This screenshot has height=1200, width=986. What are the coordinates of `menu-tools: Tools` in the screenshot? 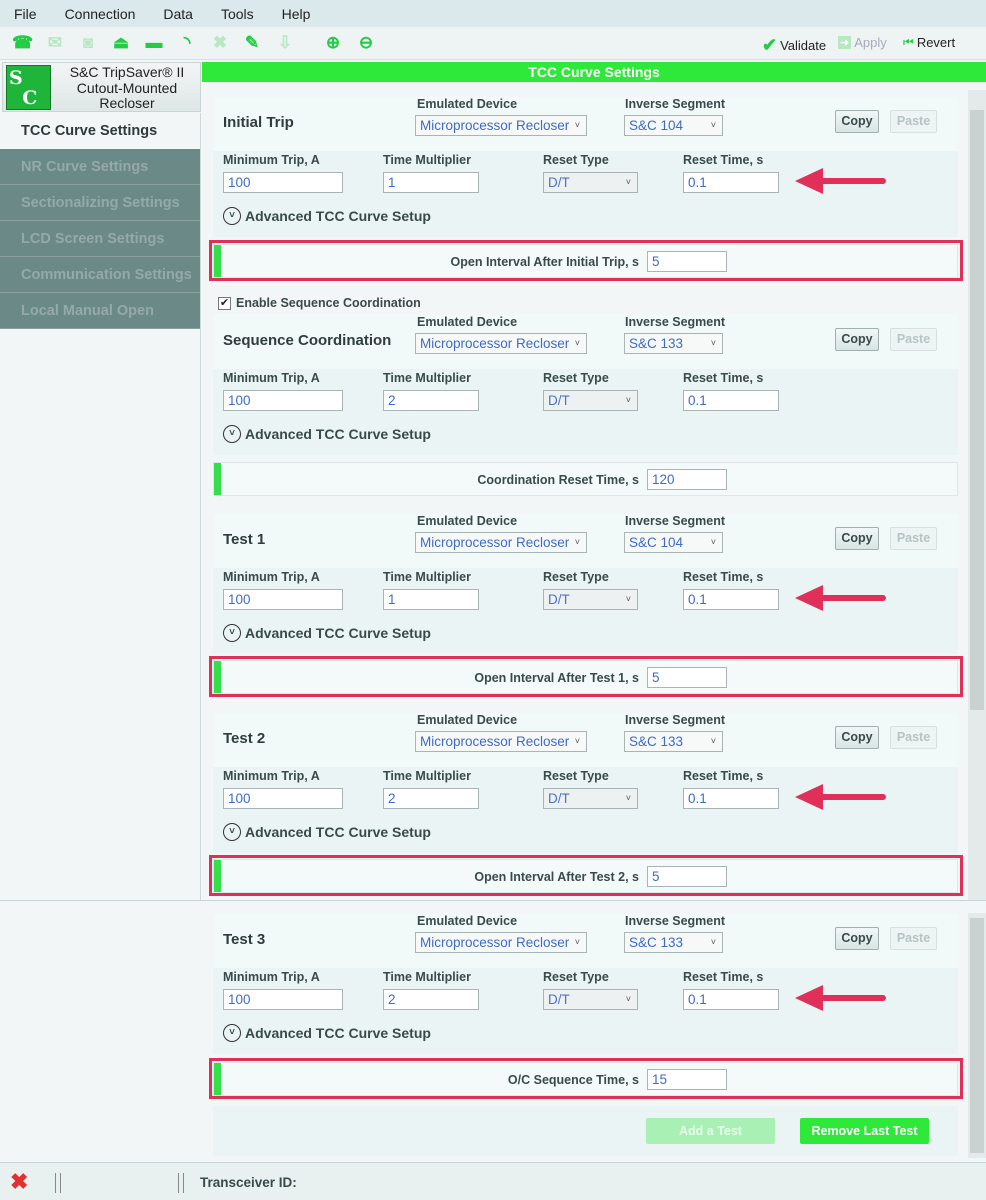 It's located at (237, 13).